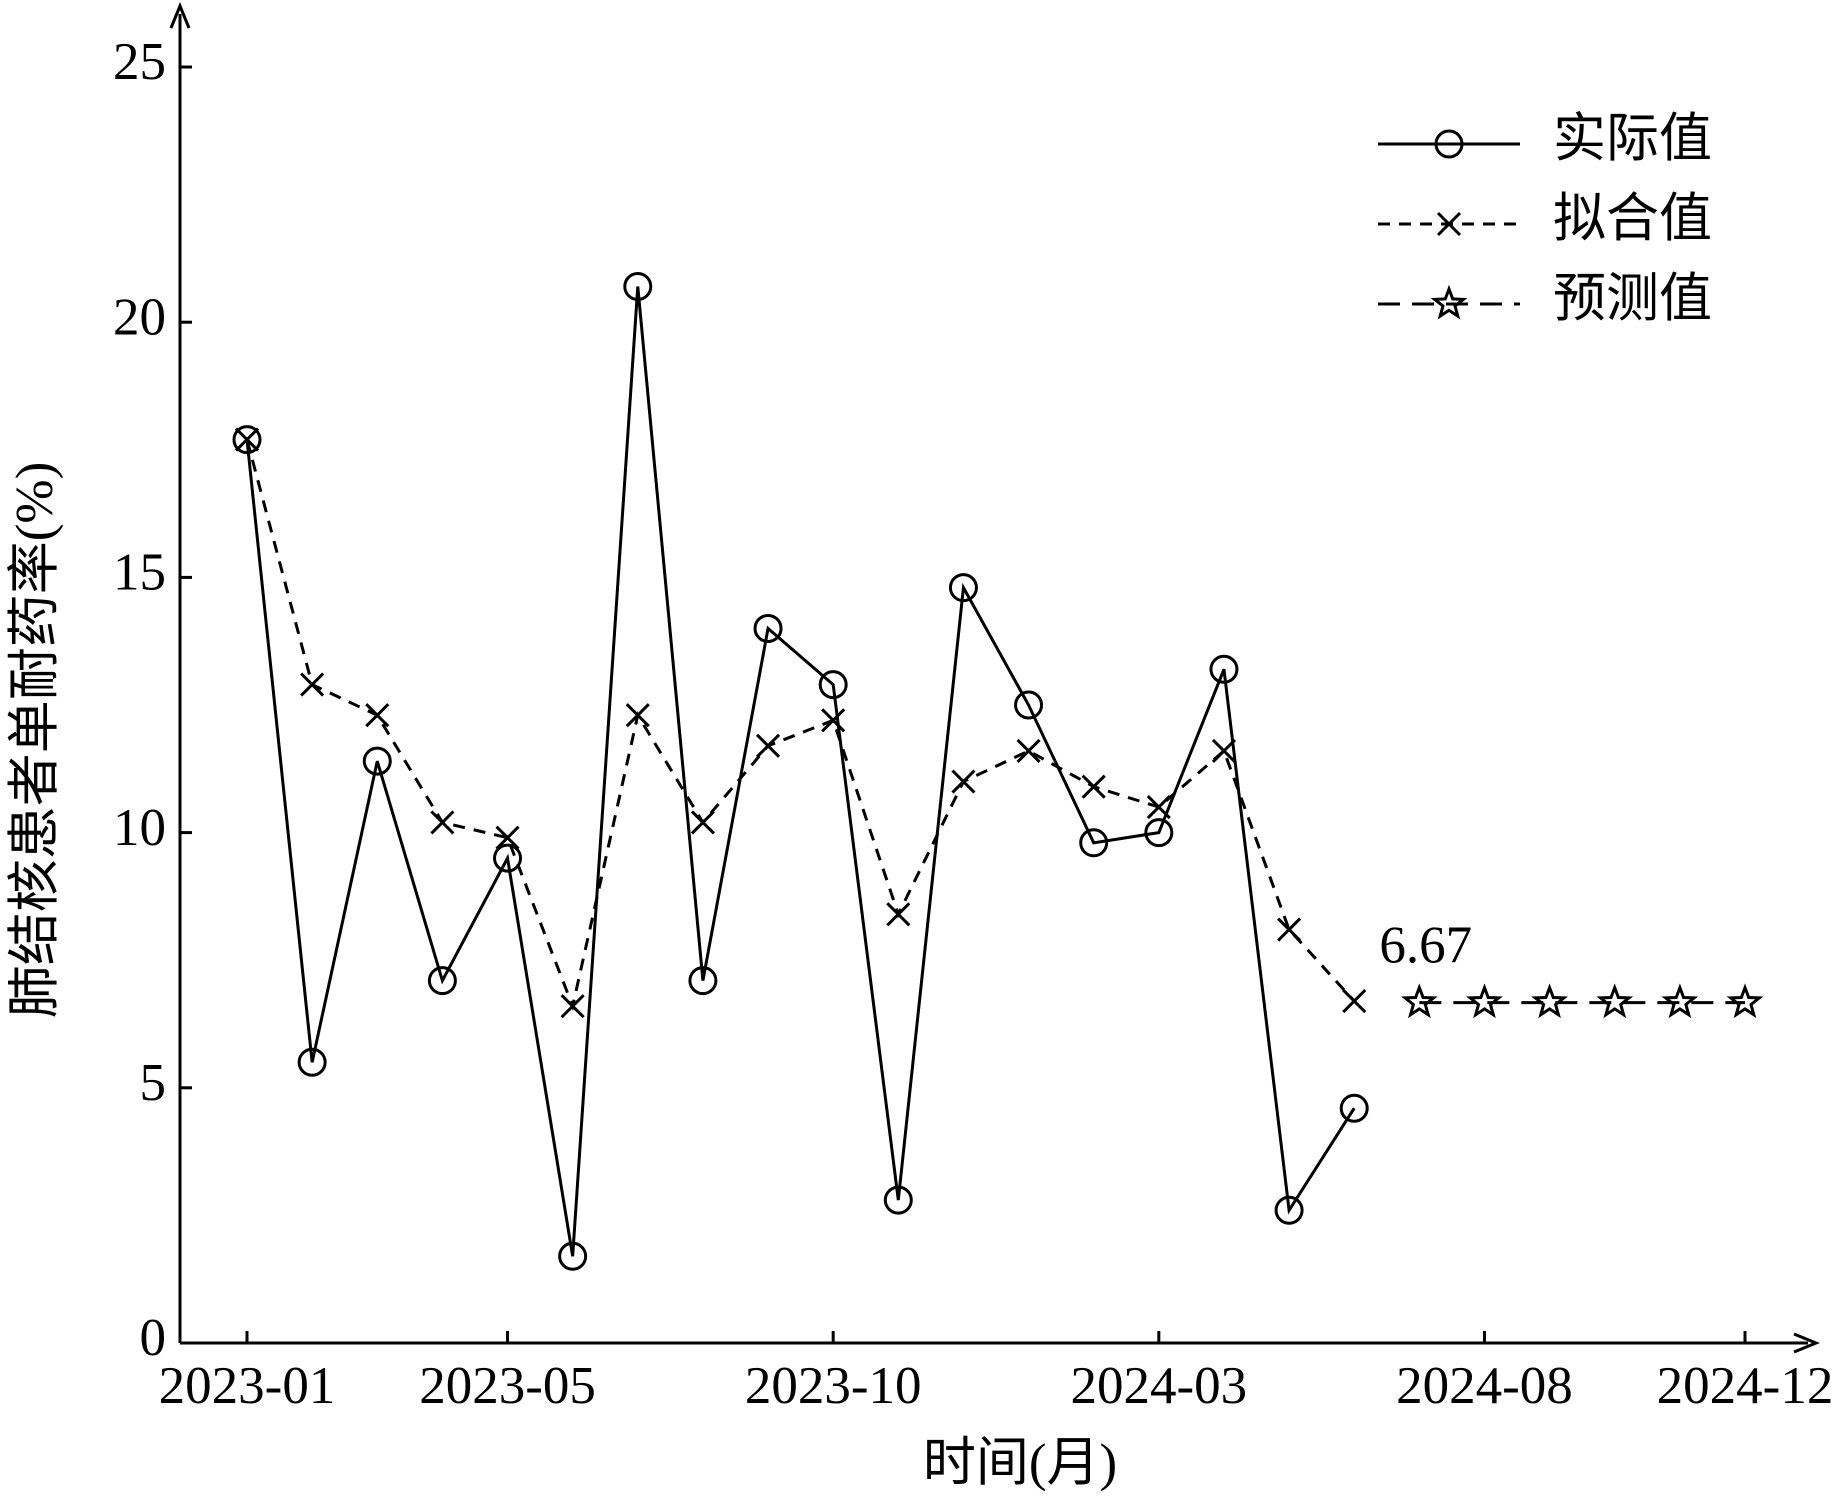 The width and height of the screenshot is (1847, 1498). I want to click on legend-label: 拟合值, so click(1632, 219).